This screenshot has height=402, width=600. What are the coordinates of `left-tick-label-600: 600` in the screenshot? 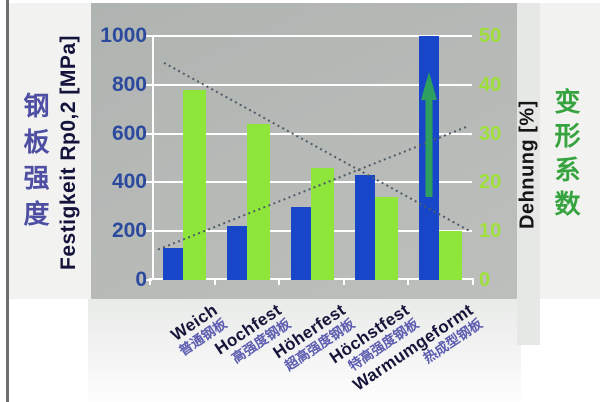 It's located at (129, 133).